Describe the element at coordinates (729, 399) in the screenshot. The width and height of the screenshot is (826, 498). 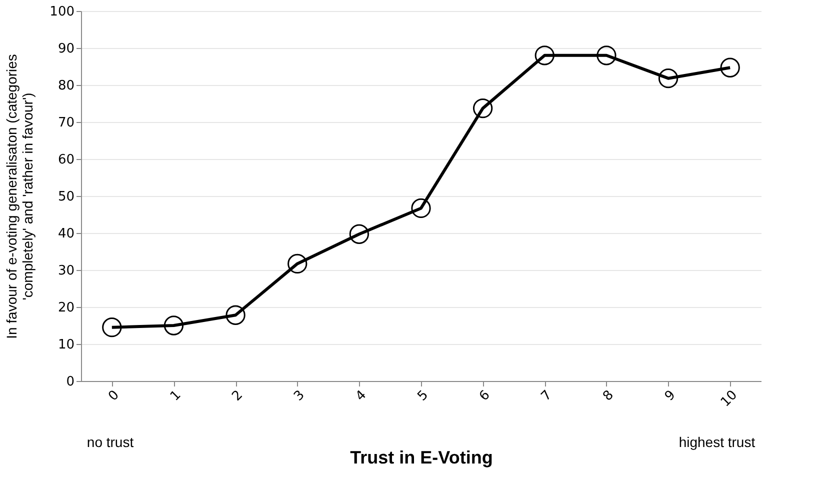
I see `x-tick-label: 10` at that location.